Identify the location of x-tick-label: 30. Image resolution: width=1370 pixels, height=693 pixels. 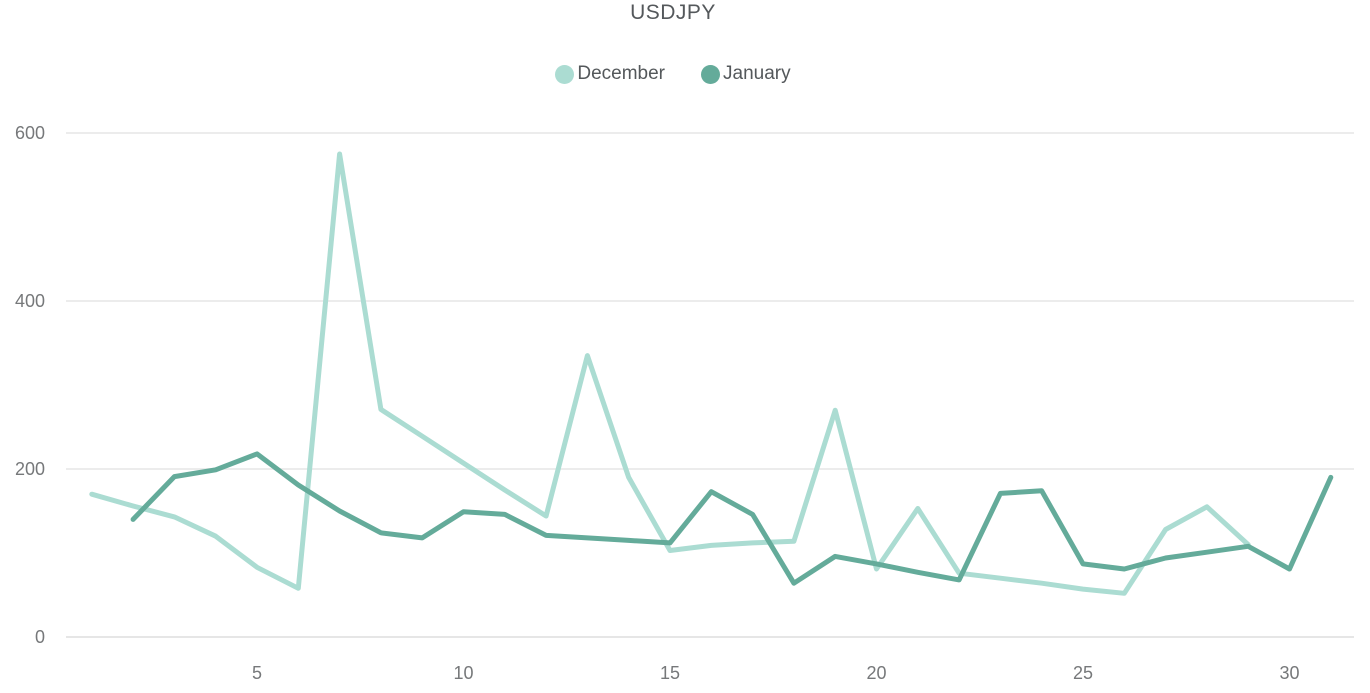
(1289, 673).